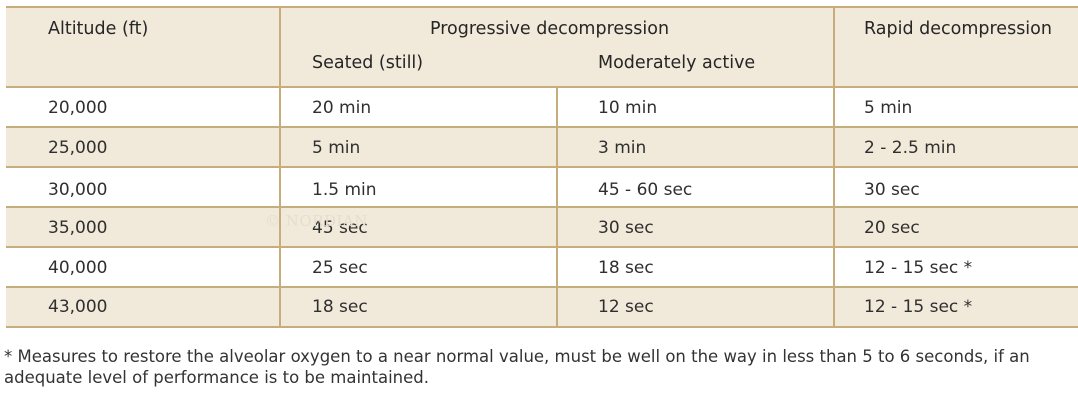  What do you see at coordinates (78, 228) in the screenshot?
I see `altitude-cell: 35,000` at bounding box center [78, 228].